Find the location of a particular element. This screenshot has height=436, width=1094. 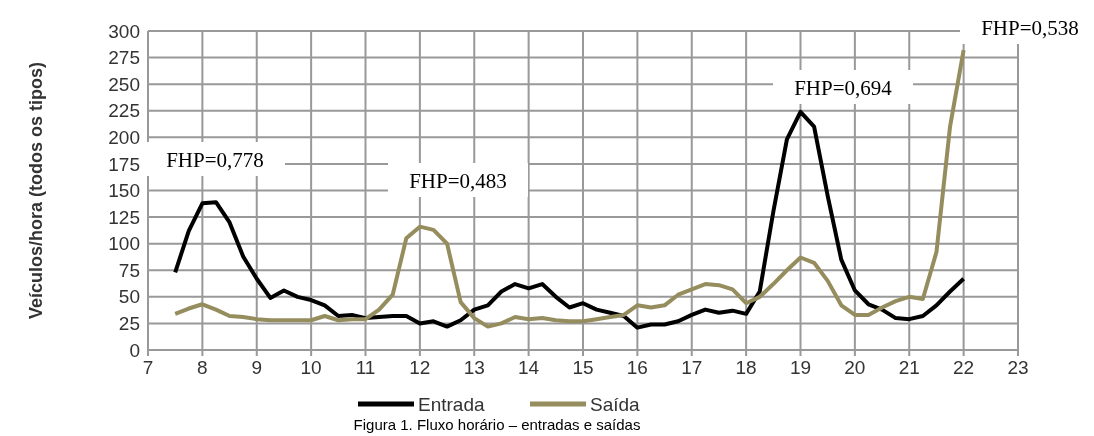

x-tick-label: 12 is located at coordinates (420, 367).